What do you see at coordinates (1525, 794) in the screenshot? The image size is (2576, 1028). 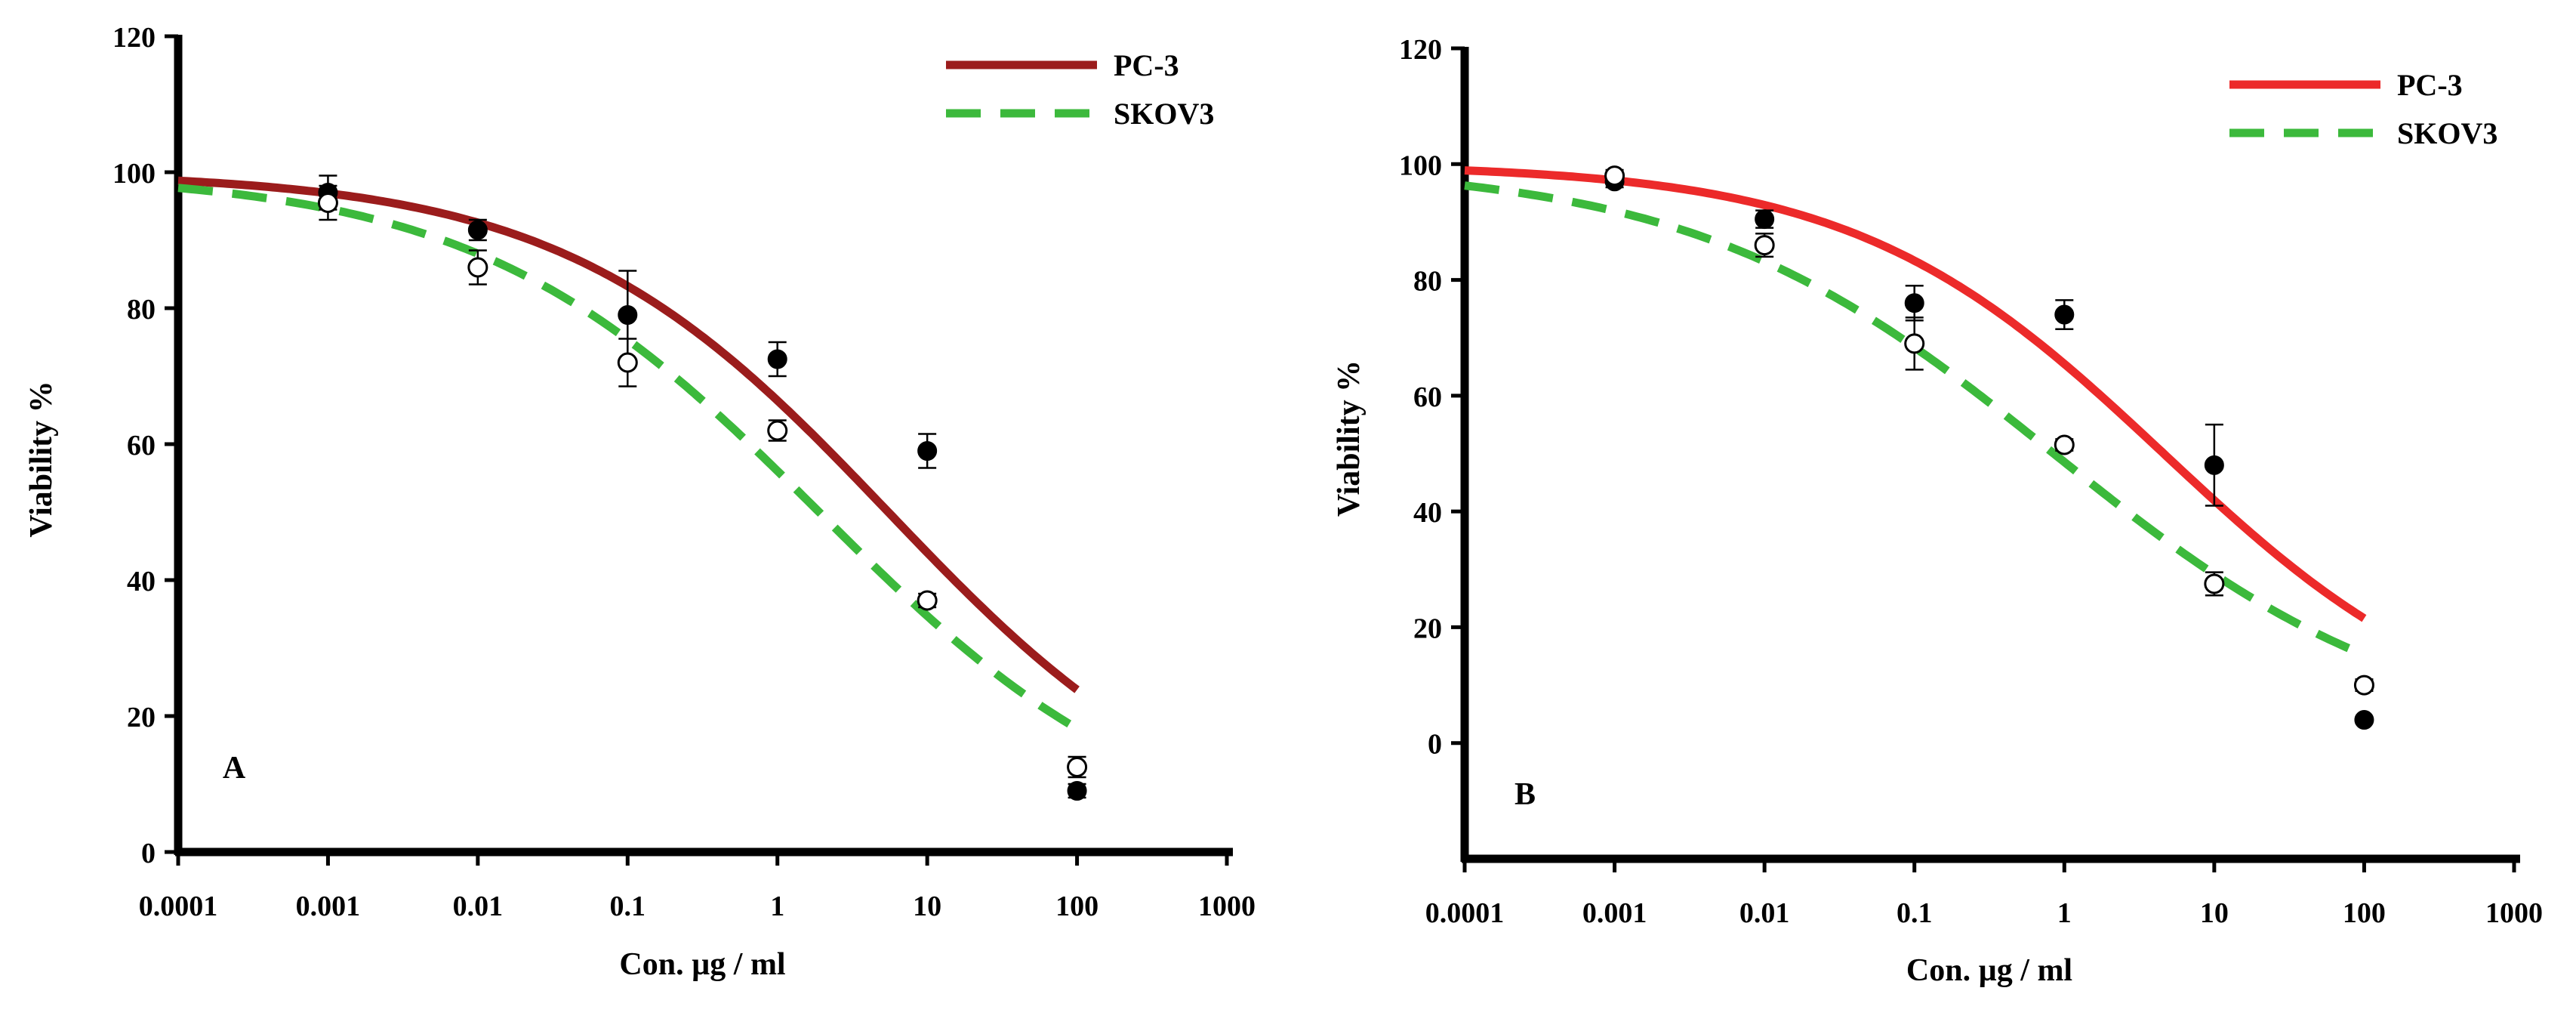 I see `panel-label: B` at bounding box center [1525, 794].